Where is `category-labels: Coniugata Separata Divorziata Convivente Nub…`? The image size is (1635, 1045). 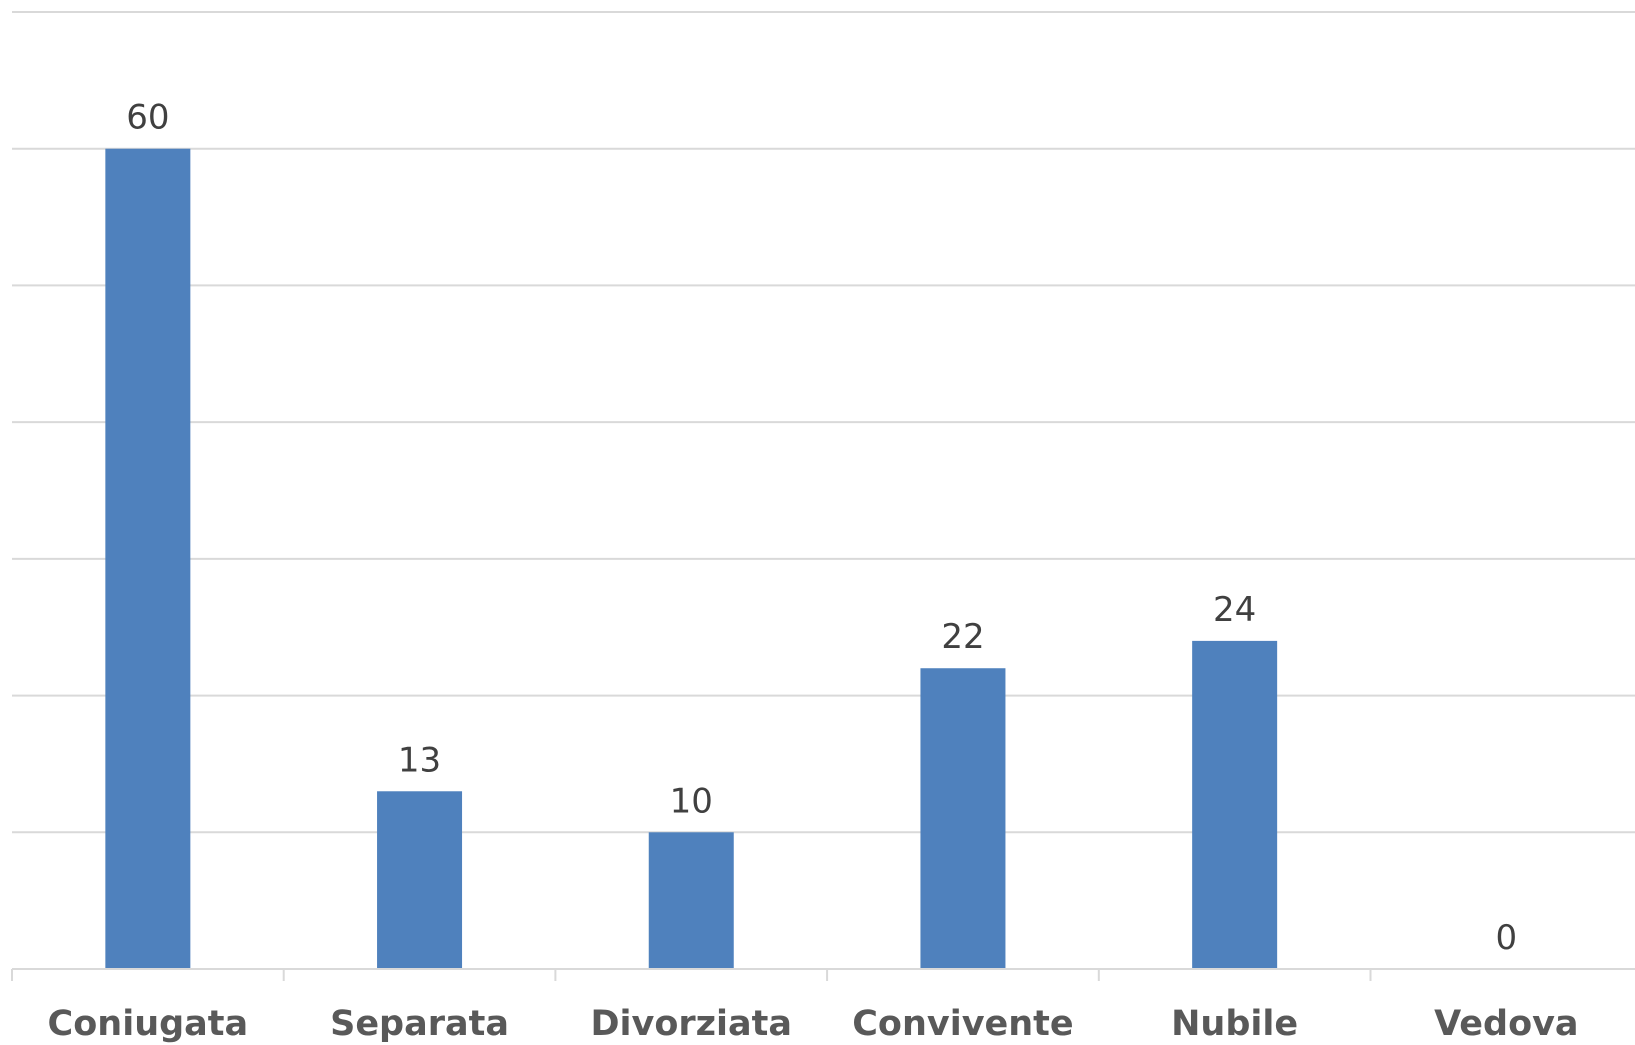
category-labels: Coniugata Separata Divorziata Convivente Nub… is located at coordinates (813, 1024).